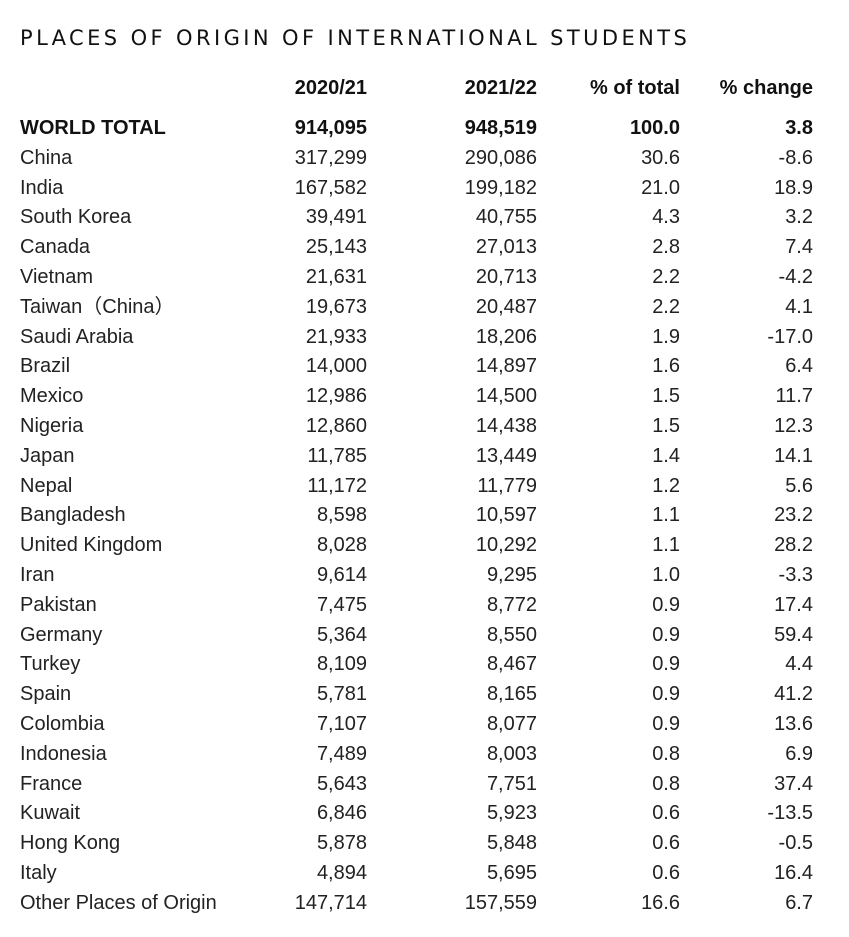 The height and width of the screenshot is (937, 849). I want to click on value-2021-22-cell: 10,597, so click(506, 515).